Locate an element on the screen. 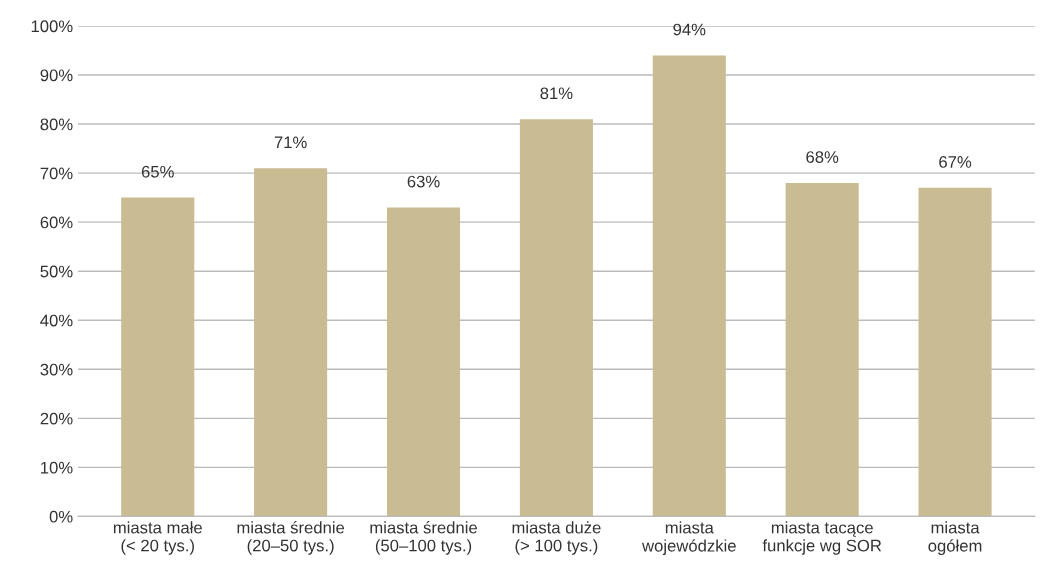 The width and height of the screenshot is (1040, 577). y-tick-label: 70% is located at coordinates (56, 173).